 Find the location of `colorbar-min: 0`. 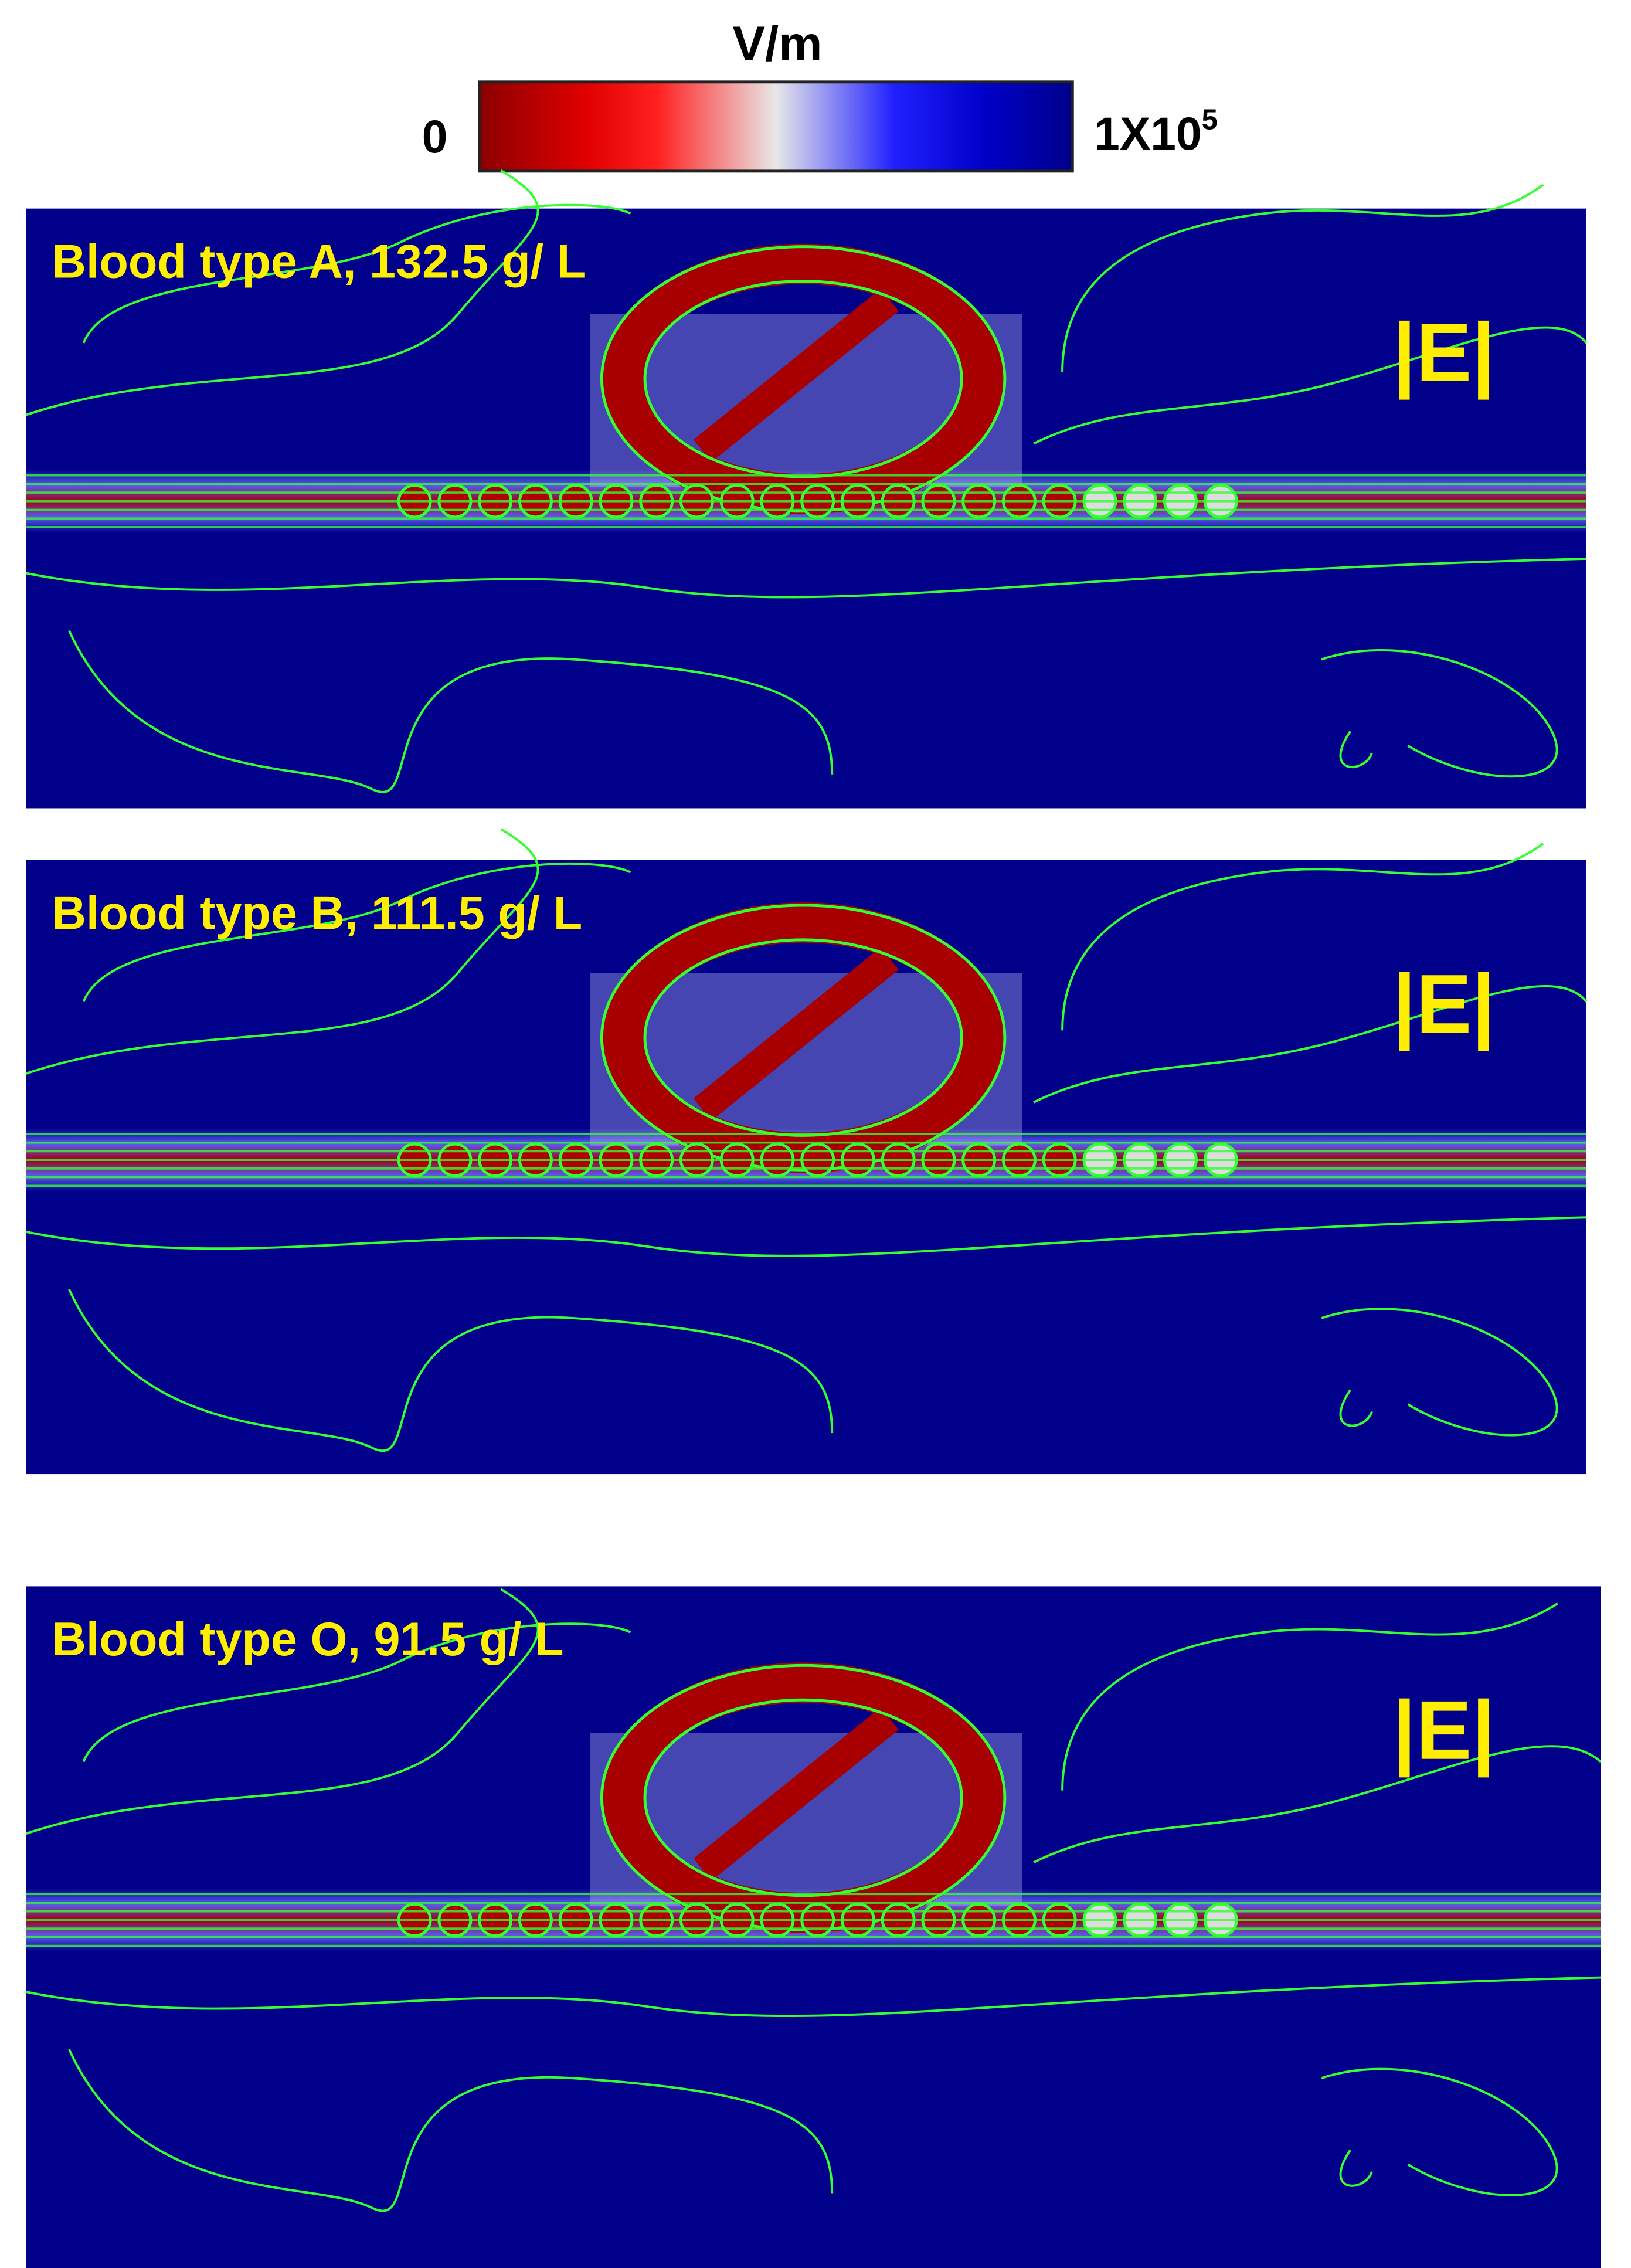

colorbar-min: 0 is located at coordinates (435, 136).